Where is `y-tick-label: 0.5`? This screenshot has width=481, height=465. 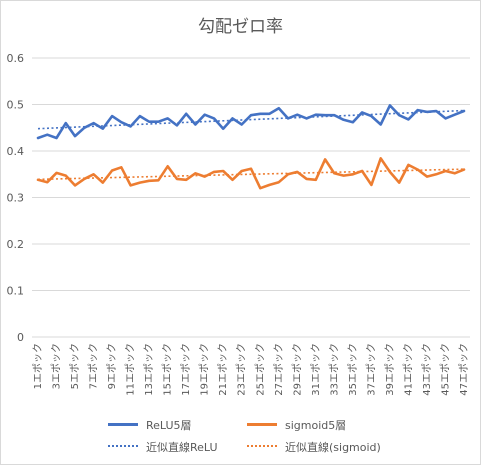 y-tick-label: 0.5 is located at coordinates (16, 105).